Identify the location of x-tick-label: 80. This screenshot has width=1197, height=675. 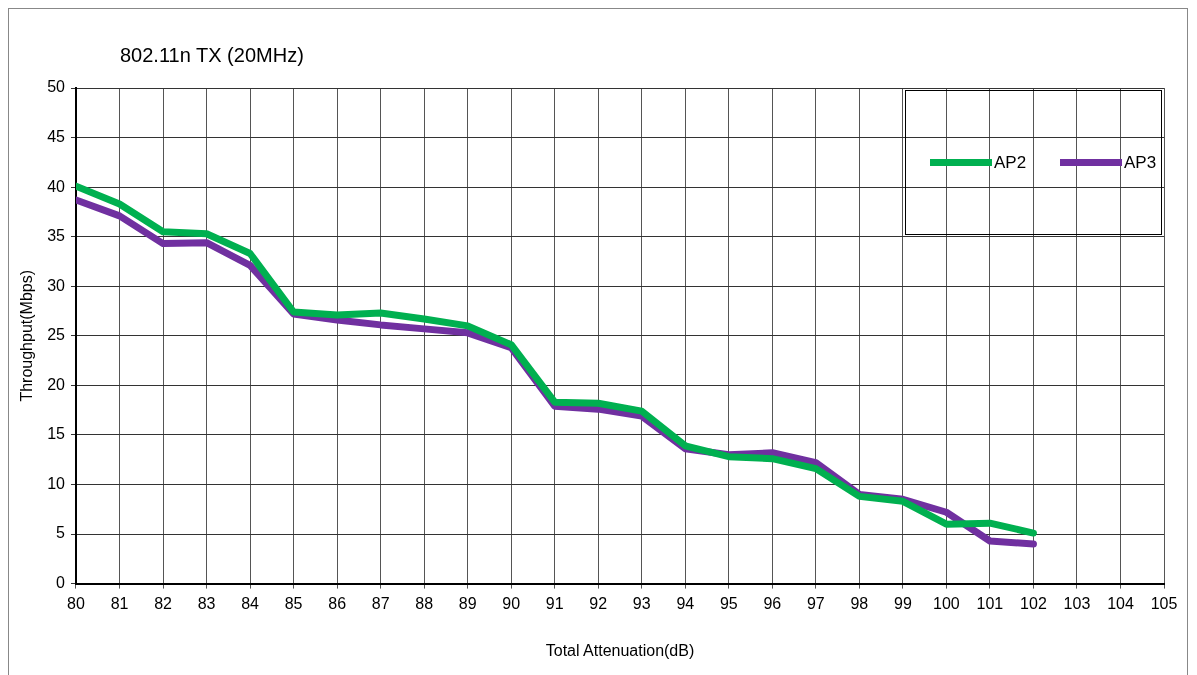
(76, 603).